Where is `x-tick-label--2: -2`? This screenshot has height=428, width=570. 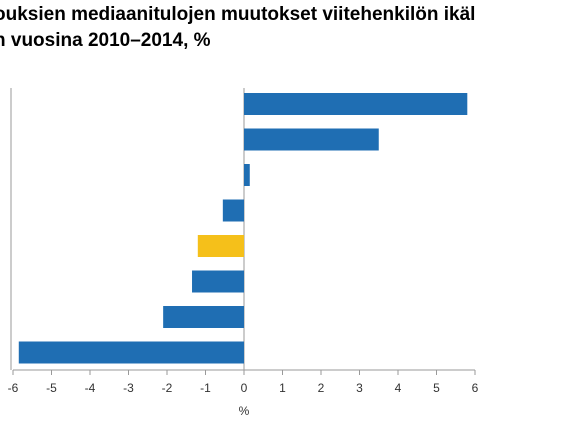 x-tick-label--2: -2 is located at coordinates (167, 388).